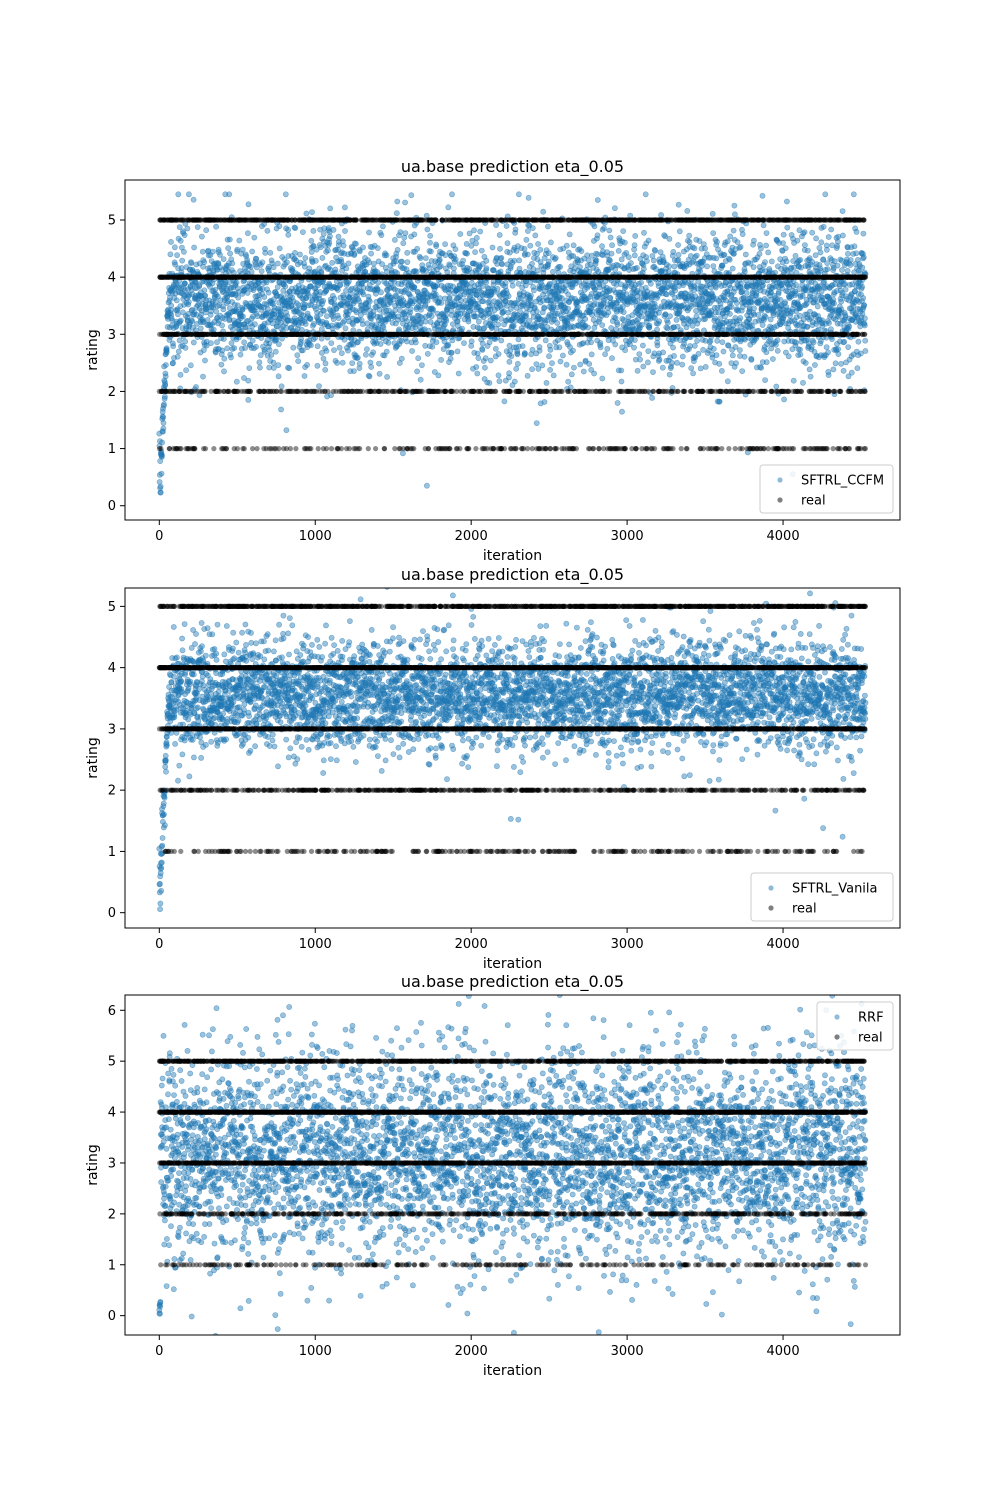  I want to click on real-point, so click(226, 449).